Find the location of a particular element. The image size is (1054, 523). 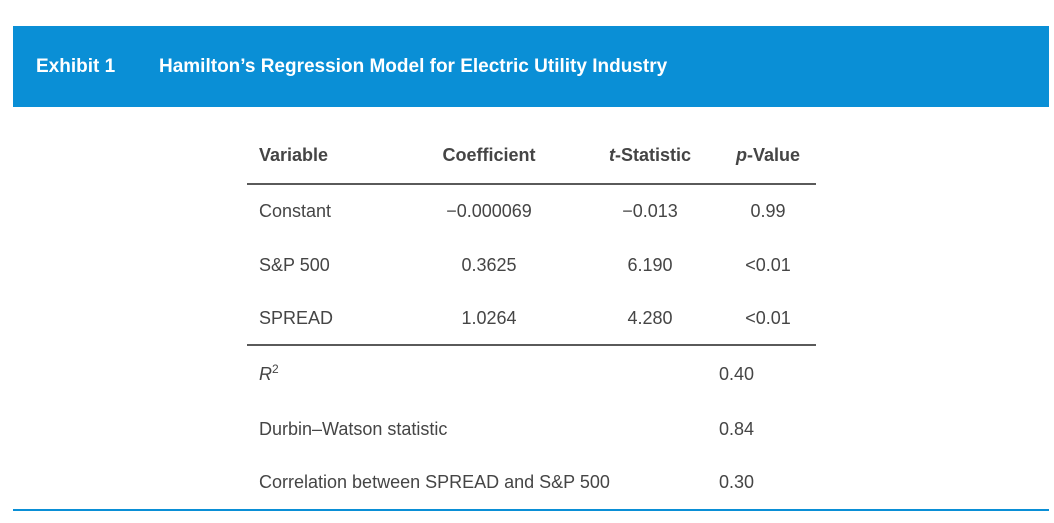

header-variable: Variable is located at coordinates (294, 155).